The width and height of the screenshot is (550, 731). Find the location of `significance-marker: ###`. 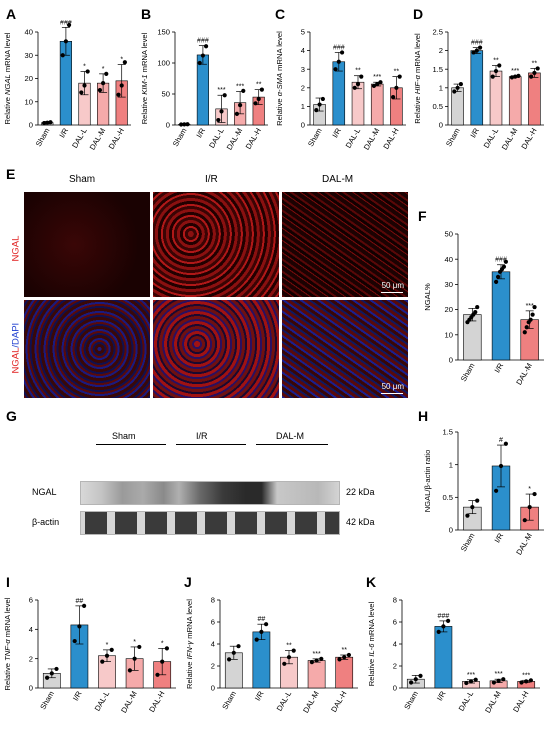

significance-marker: ### is located at coordinates (66, 23).